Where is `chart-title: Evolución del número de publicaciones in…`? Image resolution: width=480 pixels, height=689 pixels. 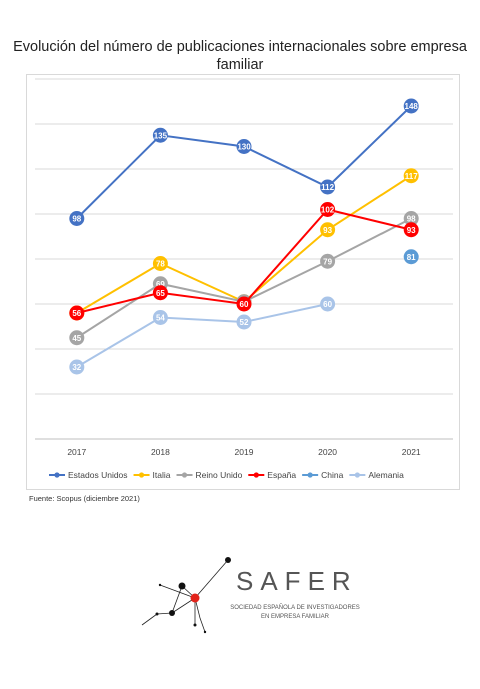 chart-title: Evolución del número de publicaciones in… is located at coordinates (240, 56).